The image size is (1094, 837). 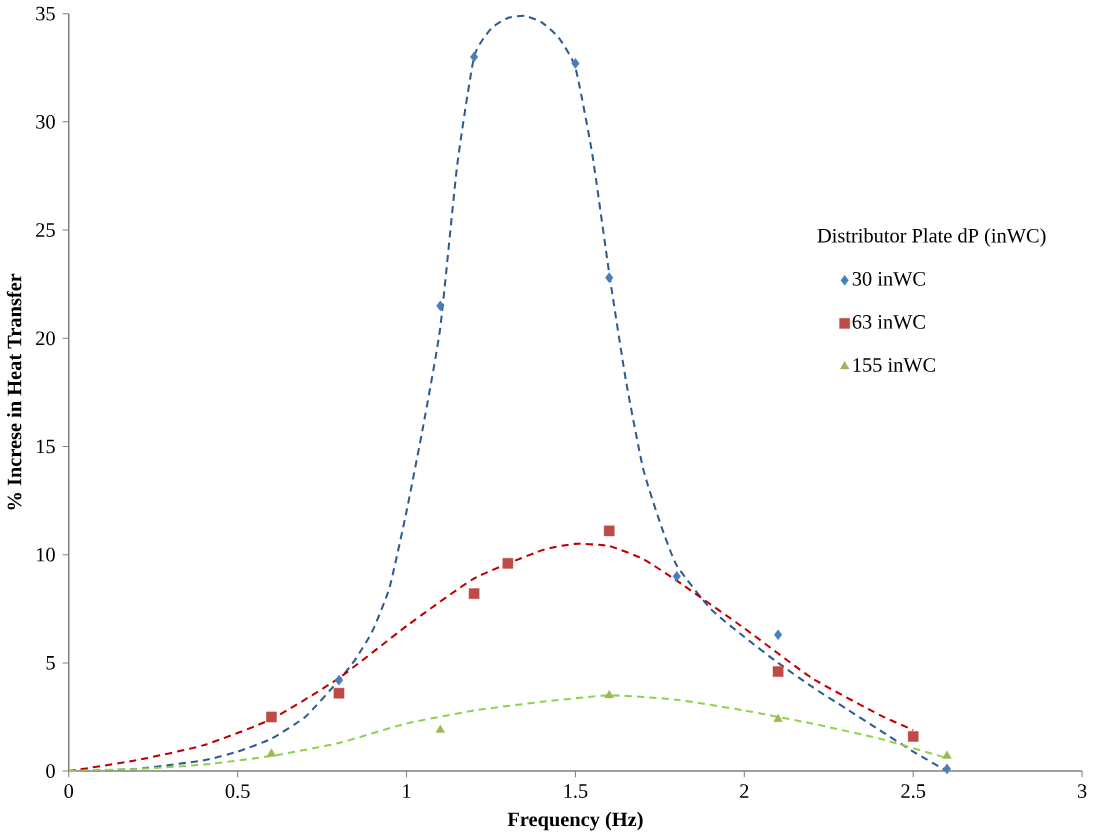 What do you see at coordinates (931, 237) in the screenshot?
I see `legend-title: Distributor Plate dP (inWC)` at bounding box center [931, 237].